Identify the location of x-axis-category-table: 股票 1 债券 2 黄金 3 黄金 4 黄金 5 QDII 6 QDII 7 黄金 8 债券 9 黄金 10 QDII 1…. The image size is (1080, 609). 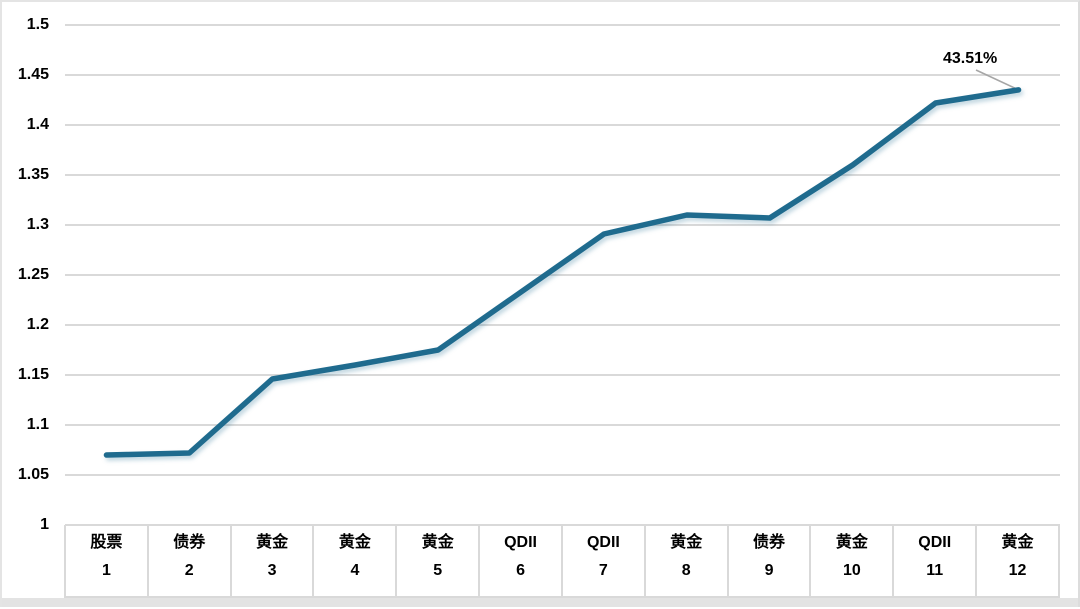
(562, 561).